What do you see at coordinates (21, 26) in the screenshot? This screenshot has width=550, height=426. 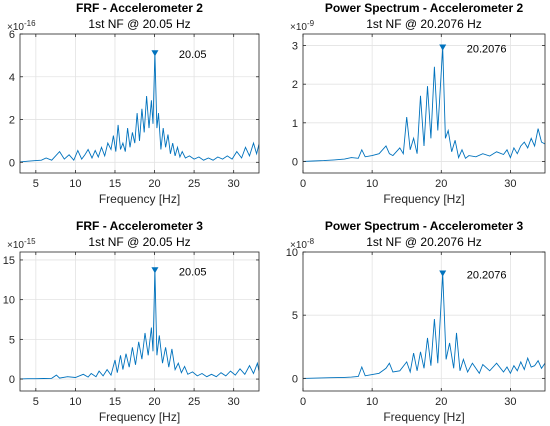 I see `y-exponent-label: ×10⁻¹⁶` at bounding box center [21, 26].